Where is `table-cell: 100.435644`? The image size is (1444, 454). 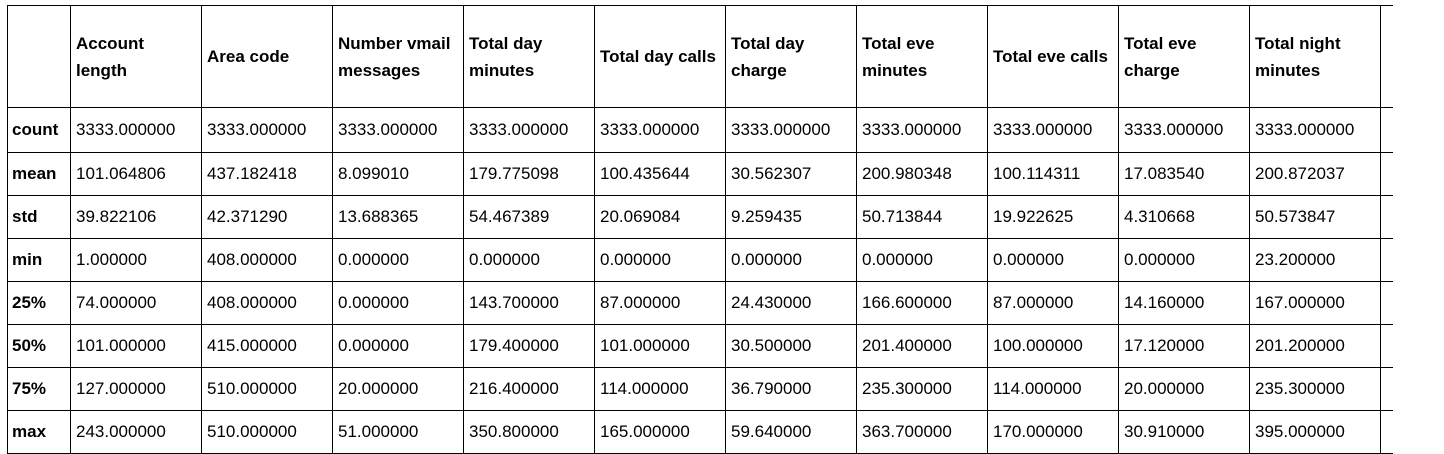
table-cell: 100.435644 is located at coordinates (660, 174).